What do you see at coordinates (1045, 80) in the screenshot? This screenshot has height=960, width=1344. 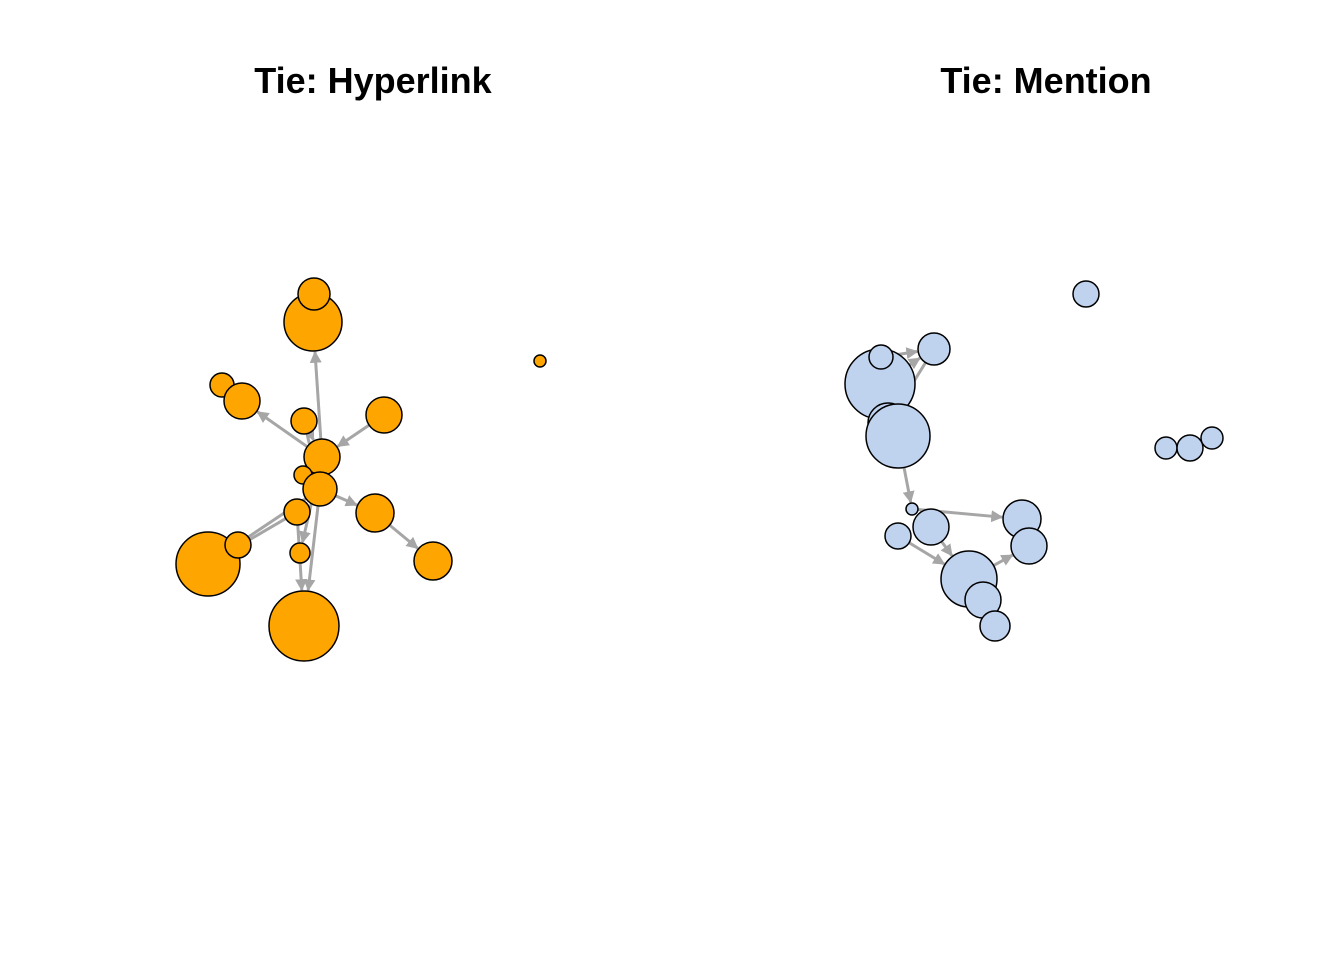 I see `panel-title-mention: Tie: Mention` at bounding box center [1045, 80].